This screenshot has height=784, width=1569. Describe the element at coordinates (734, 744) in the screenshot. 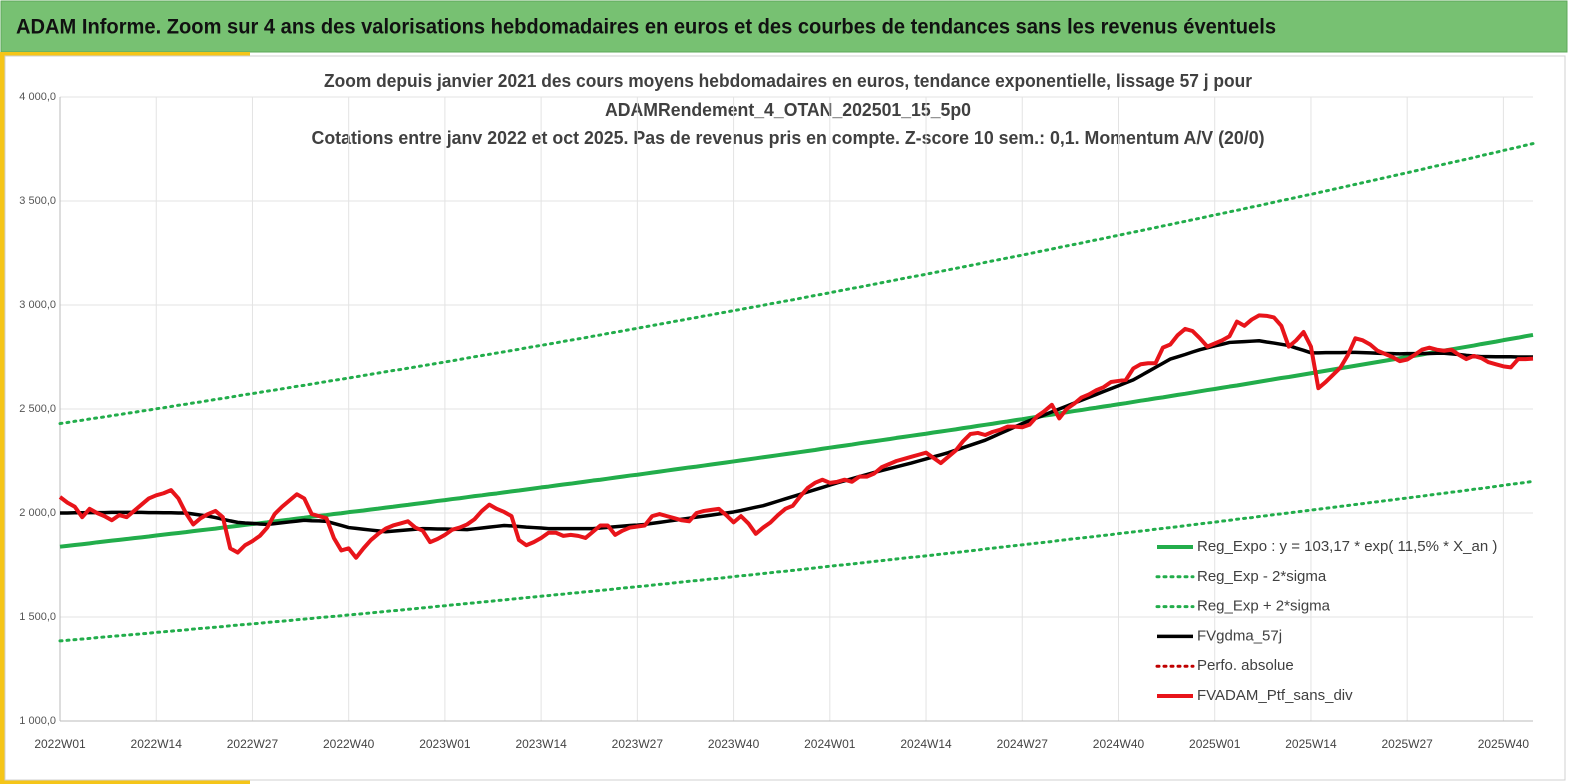

I see `x-tick-label: 2023W40` at that location.